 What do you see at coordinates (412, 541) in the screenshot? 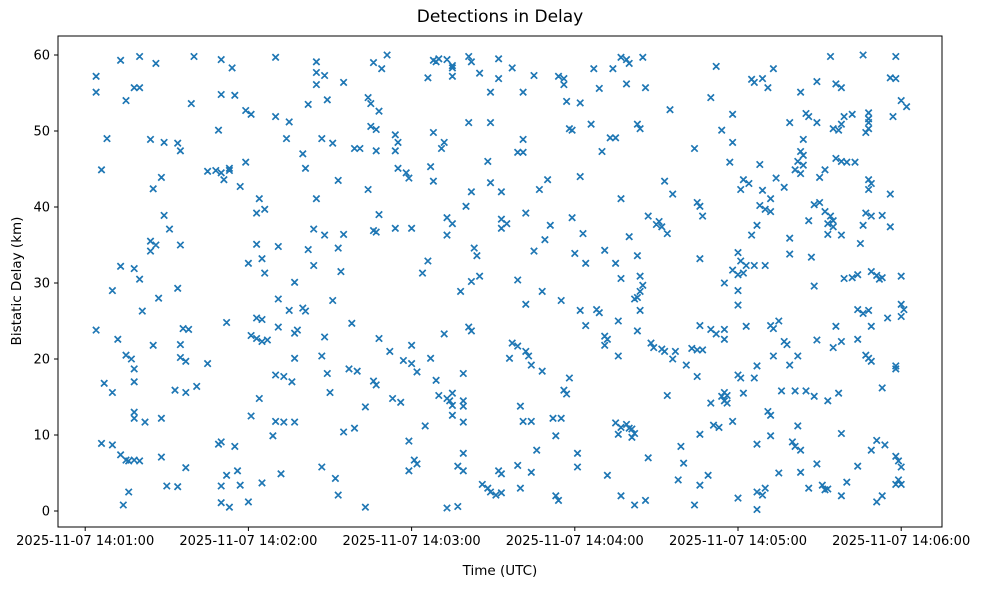
I see `svg-text: 2025-11-07 14:03:00` at bounding box center [412, 541].